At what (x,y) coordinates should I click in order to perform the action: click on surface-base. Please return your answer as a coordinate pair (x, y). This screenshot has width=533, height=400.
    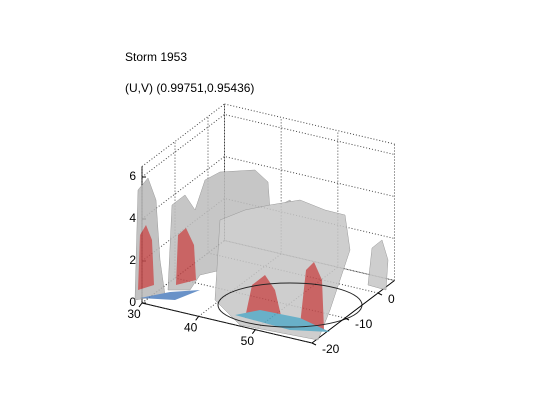
    Looking at the image, I should click on (170, 295).